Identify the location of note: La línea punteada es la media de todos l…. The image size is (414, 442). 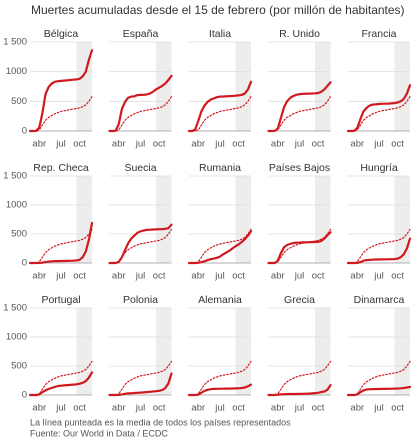
(160, 422).